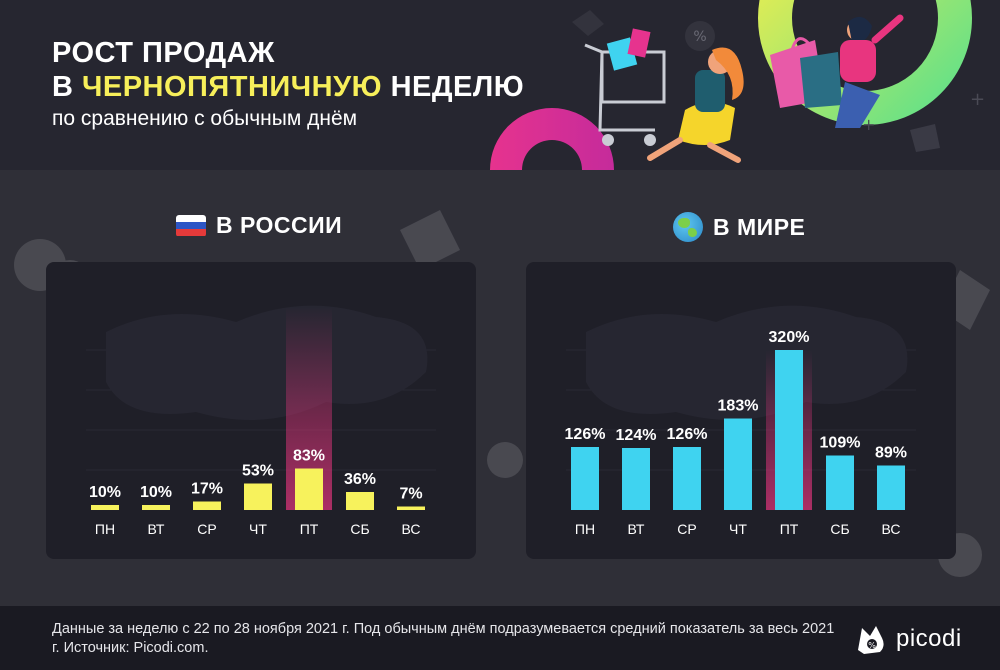 This screenshot has height=670, width=1000. What do you see at coordinates (67, 87) in the screenshot?
I see `title-prefix: В` at bounding box center [67, 87].